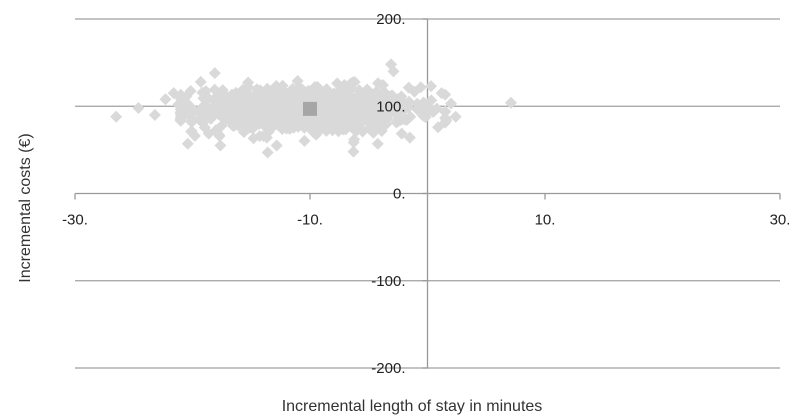  I want to click on y-tick-label: -100., so click(388, 281).